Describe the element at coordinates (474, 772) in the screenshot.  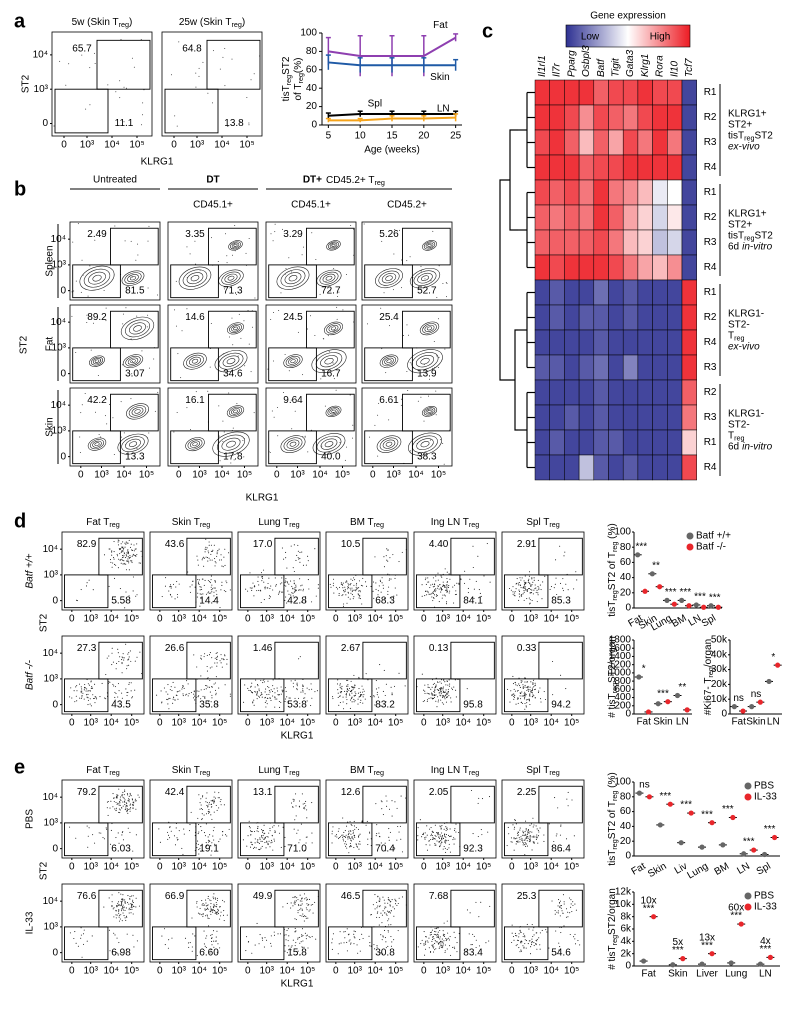
I see `column-header-part: reg` at that location.